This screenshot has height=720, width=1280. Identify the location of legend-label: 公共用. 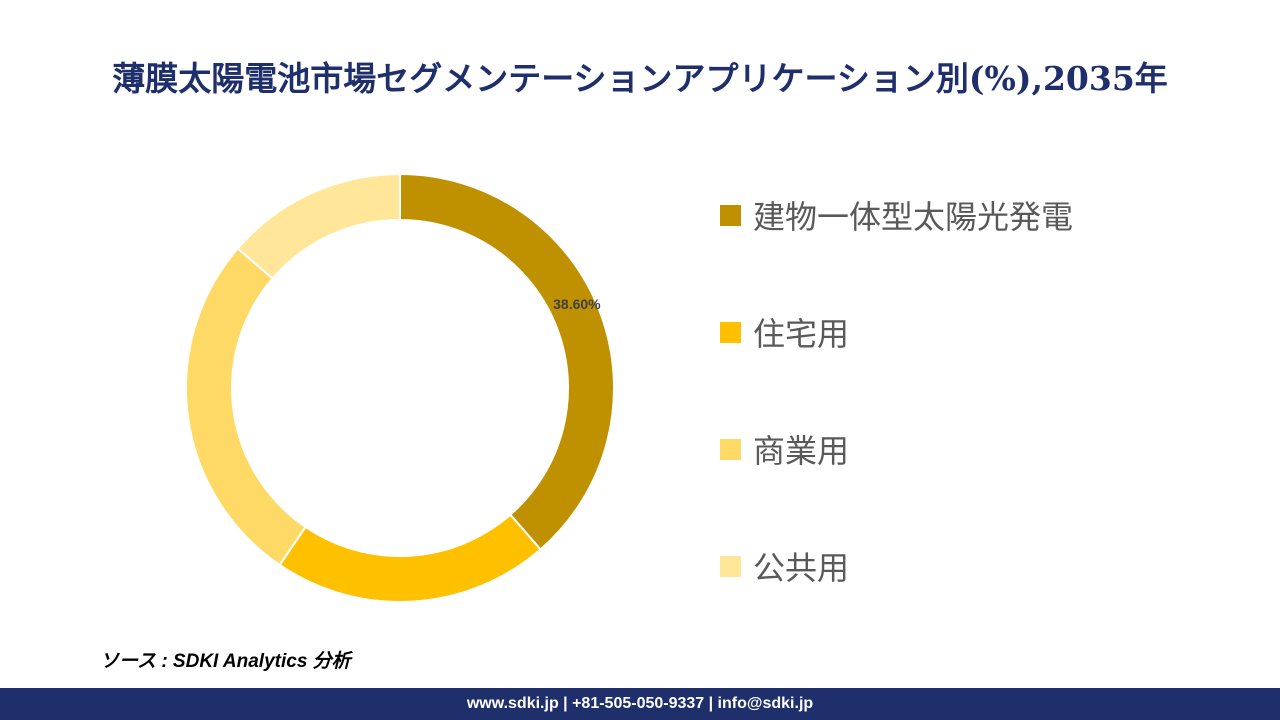
(801, 568).